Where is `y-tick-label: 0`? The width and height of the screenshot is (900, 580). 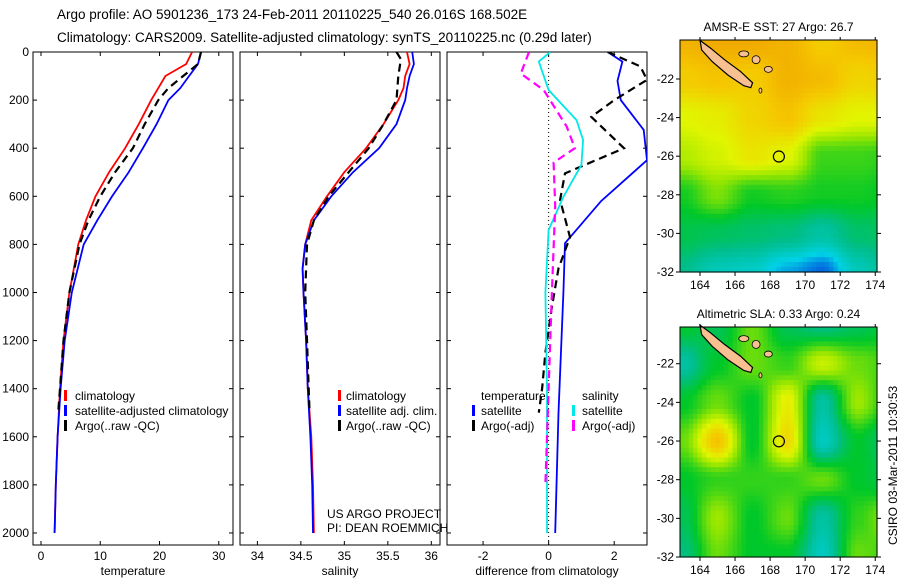 y-tick-label: 0 is located at coordinates (25, 52).